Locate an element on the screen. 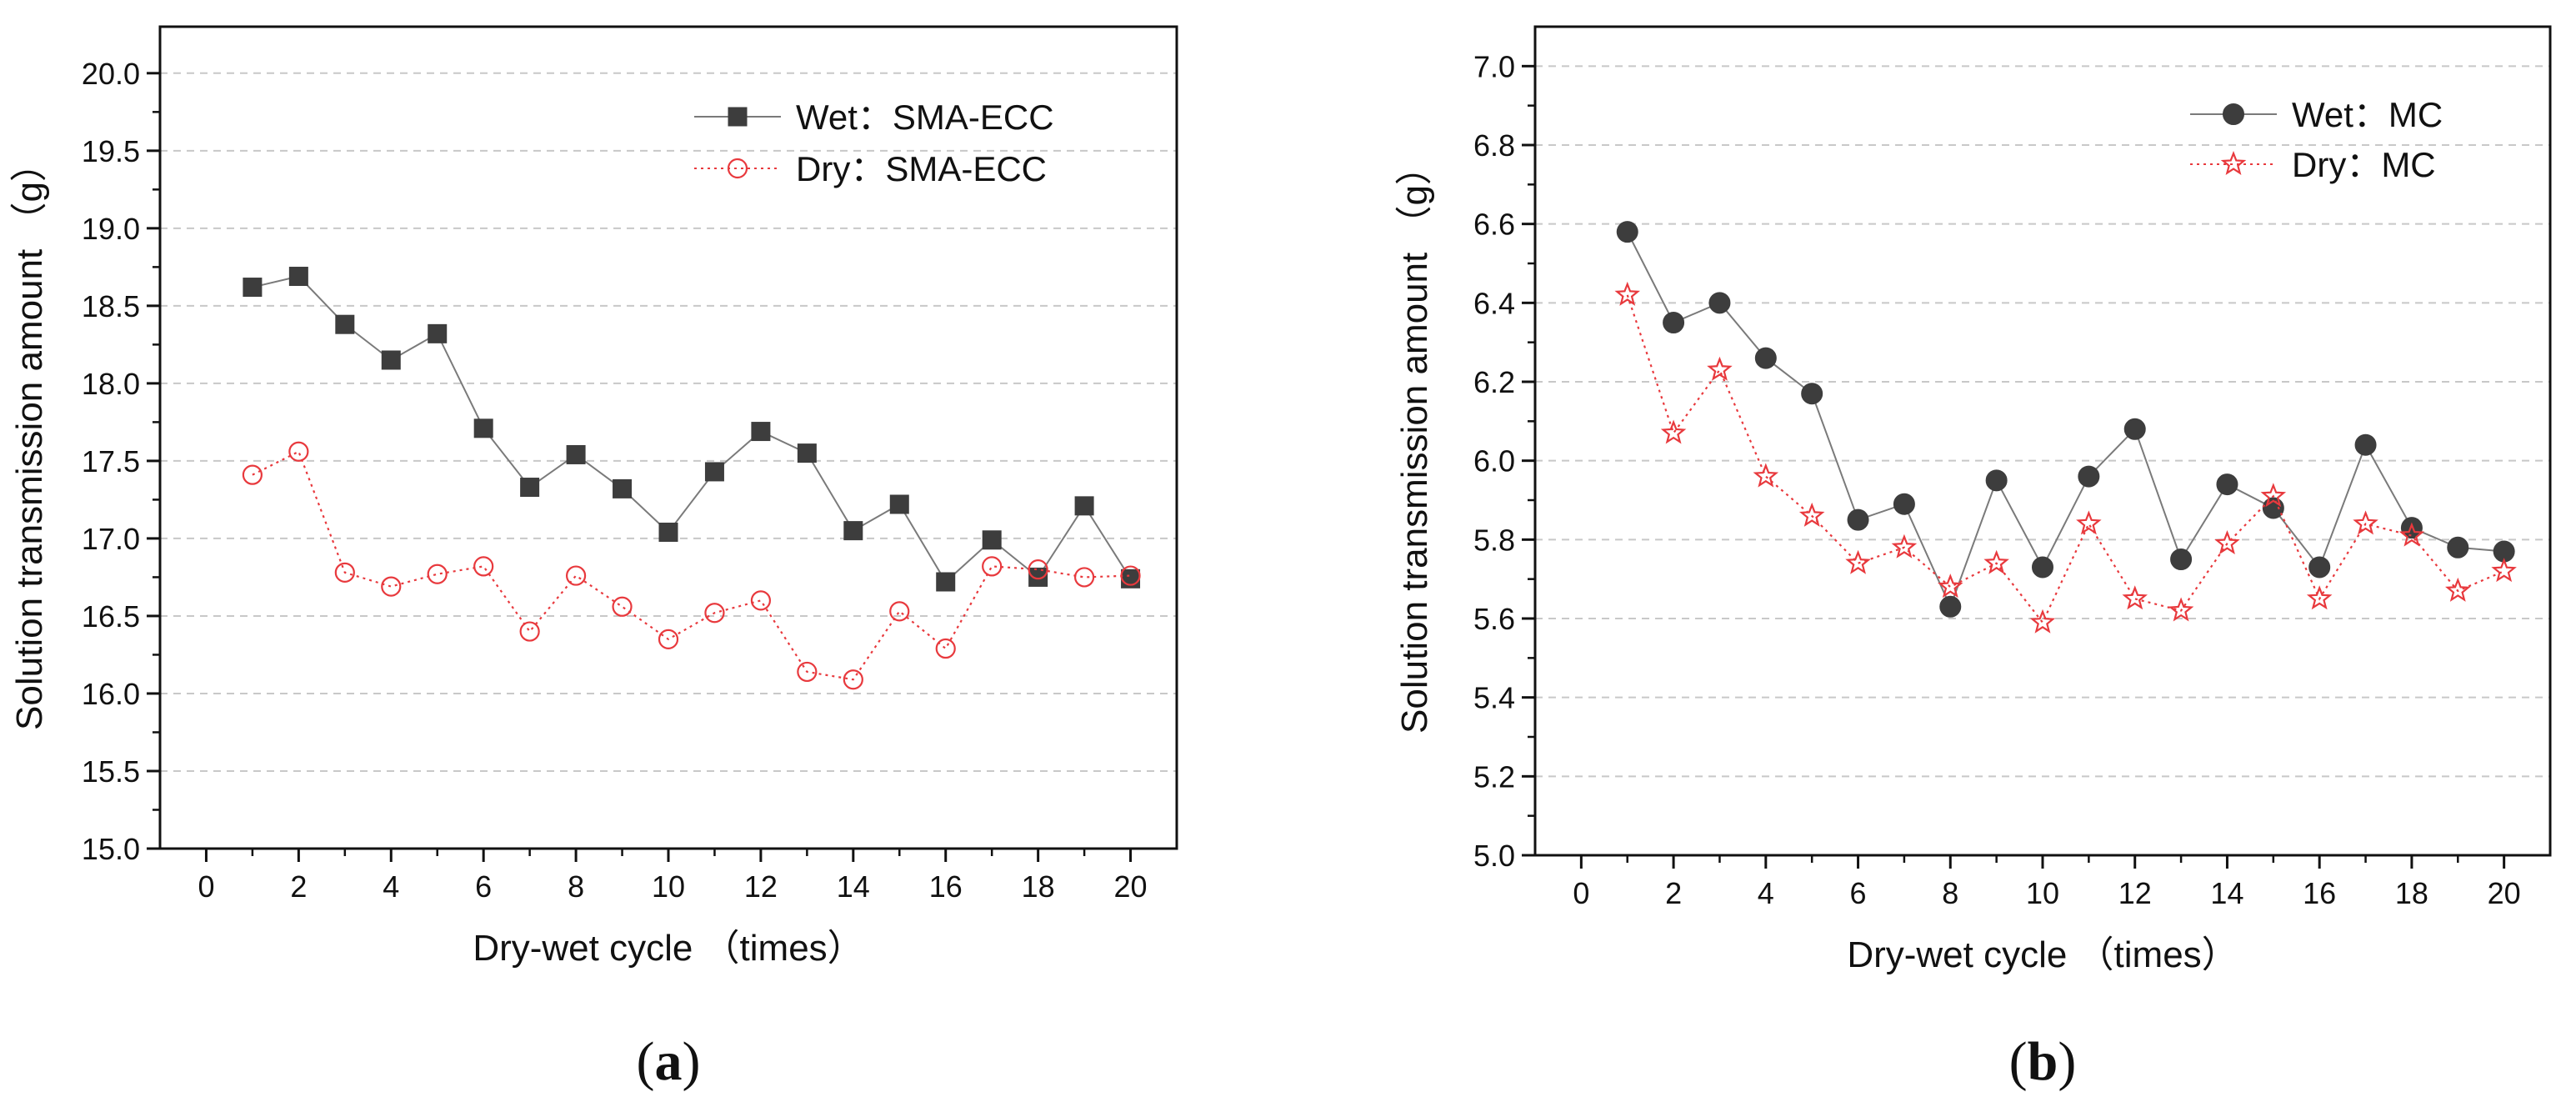  y-tick-label: 6.2 is located at coordinates (1494, 382).